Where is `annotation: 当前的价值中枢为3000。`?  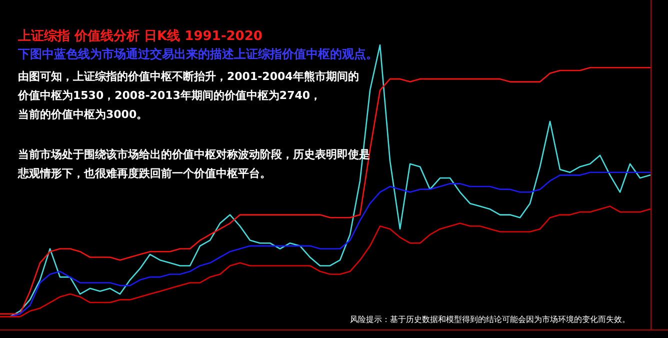
annotation: 当前的价值中枢为3000。 is located at coordinates (83, 114).